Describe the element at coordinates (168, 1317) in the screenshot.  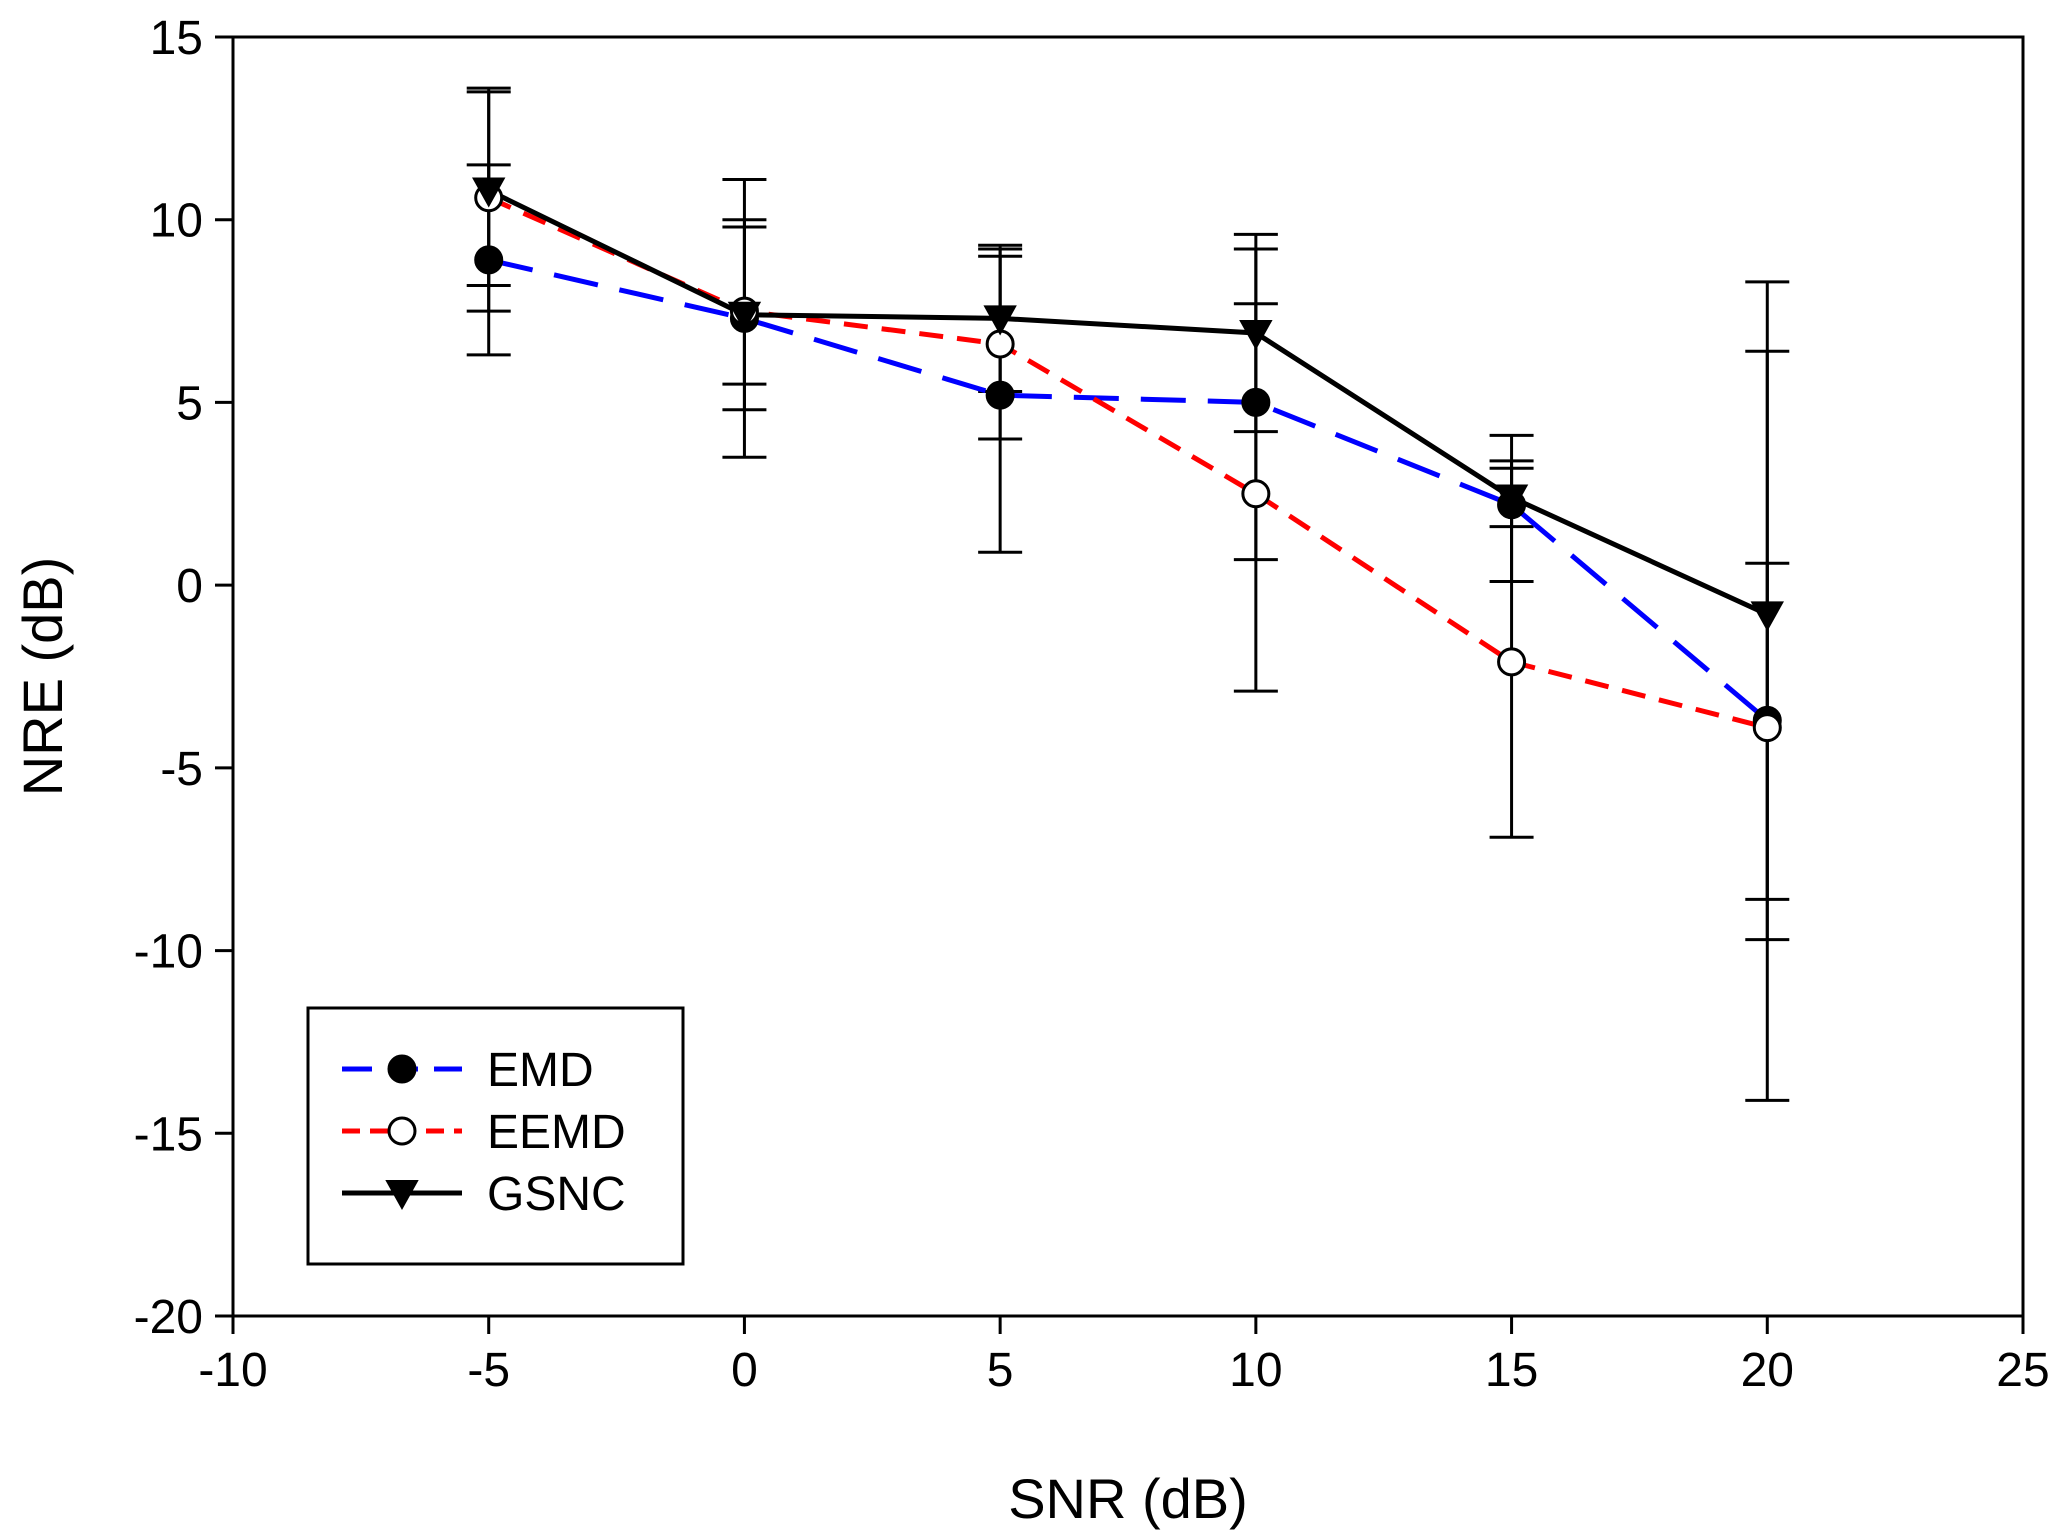
I see `y-tick-label: -20` at that location.